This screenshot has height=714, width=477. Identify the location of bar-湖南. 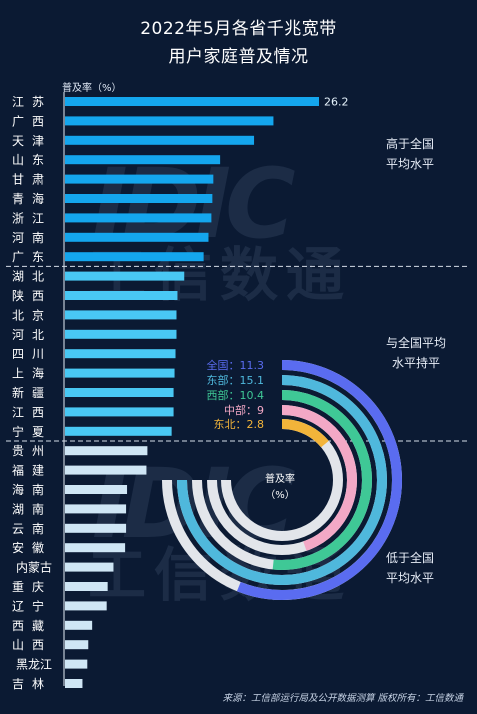
(96, 509).